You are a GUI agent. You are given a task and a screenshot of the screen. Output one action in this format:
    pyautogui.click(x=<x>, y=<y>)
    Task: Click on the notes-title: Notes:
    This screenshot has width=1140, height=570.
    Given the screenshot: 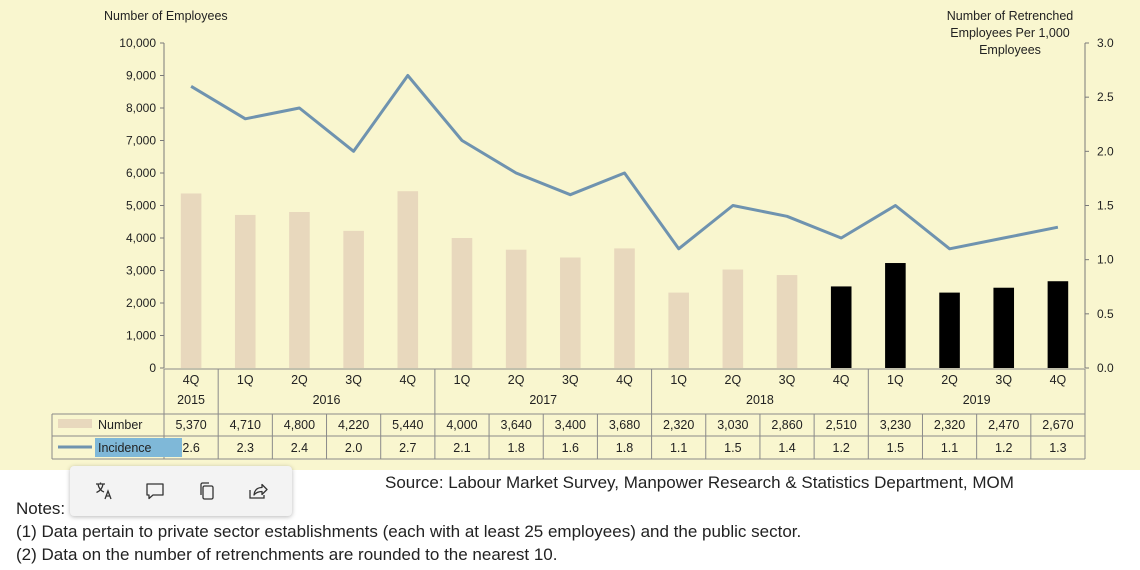 What is the action you would take?
    pyautogui.click(x=41, y=508)
    